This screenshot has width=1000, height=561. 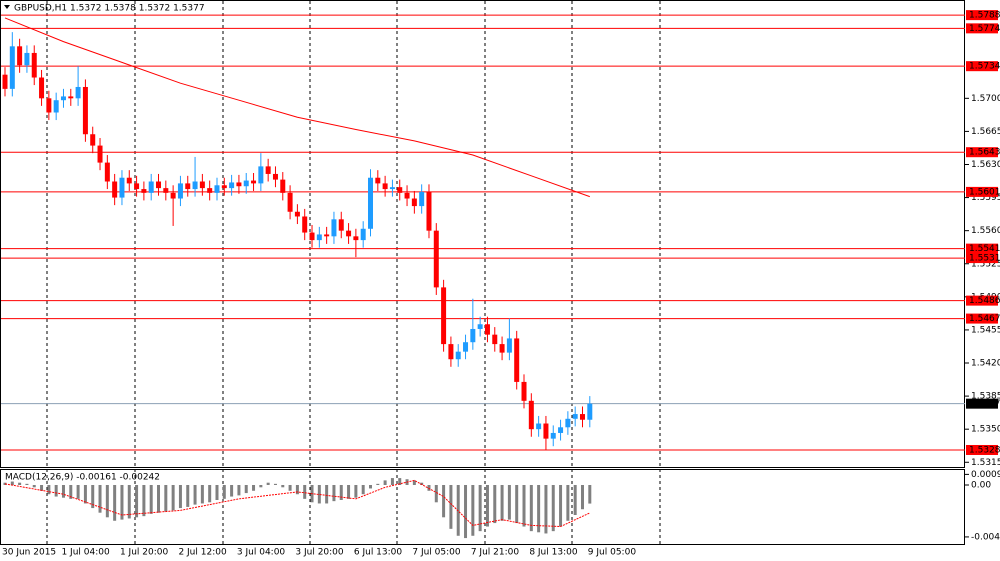 I want to click on y-tick-label: 0.00092, so click(x=985, y=475).